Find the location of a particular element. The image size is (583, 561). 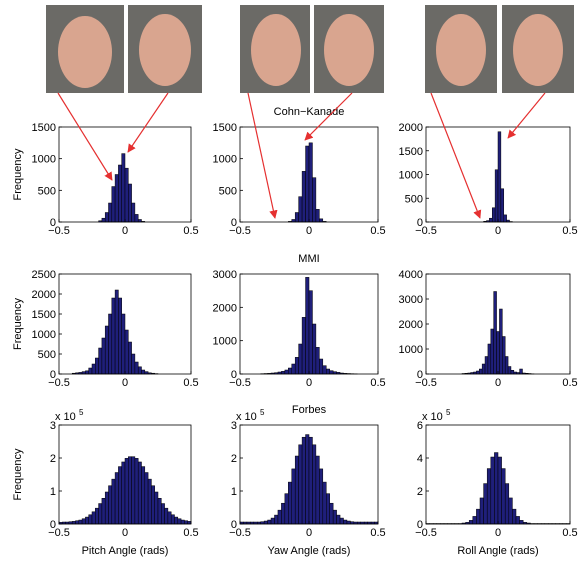

chart-title: MMI is located at coordinates (308, 259).